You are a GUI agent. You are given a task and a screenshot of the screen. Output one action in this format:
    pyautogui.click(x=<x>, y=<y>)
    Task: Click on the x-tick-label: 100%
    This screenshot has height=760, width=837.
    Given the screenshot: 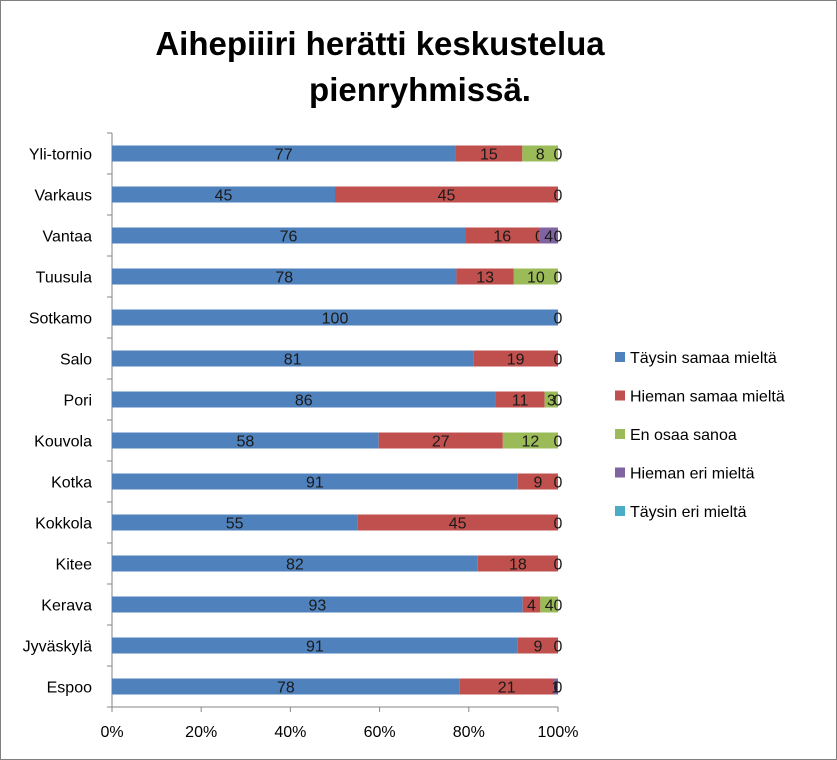 What is the action you would take?
    pyautogui.click(x=558, y=732)
    